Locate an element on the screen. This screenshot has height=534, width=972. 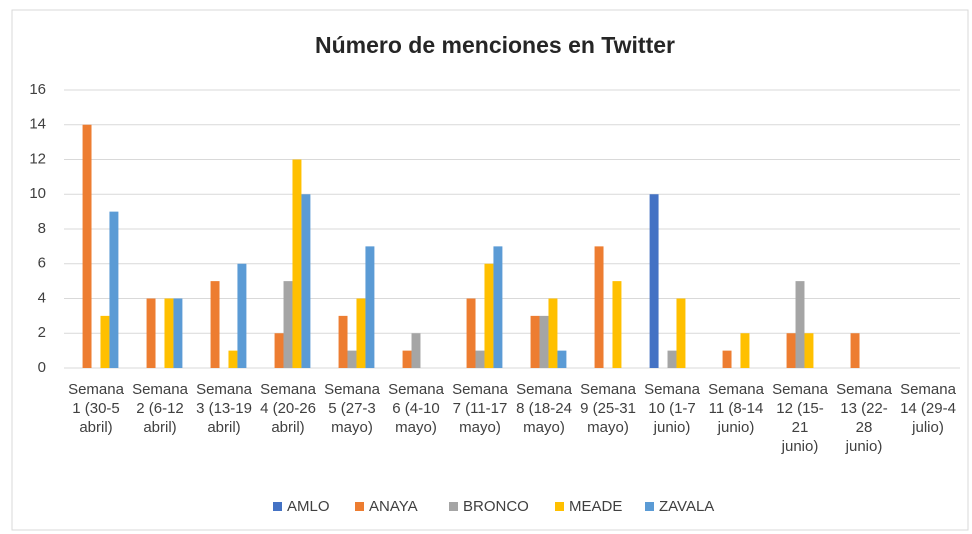
legend-item: AMLO is located at coordinates (301, 506).